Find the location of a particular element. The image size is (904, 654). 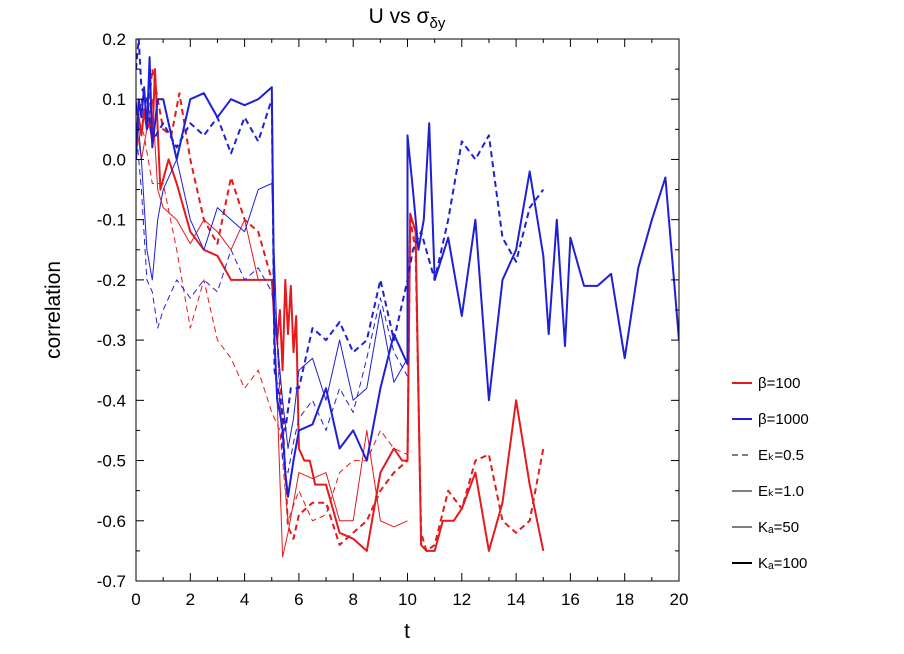

y-axis-label: correlation is located at coordinates (53, 310).